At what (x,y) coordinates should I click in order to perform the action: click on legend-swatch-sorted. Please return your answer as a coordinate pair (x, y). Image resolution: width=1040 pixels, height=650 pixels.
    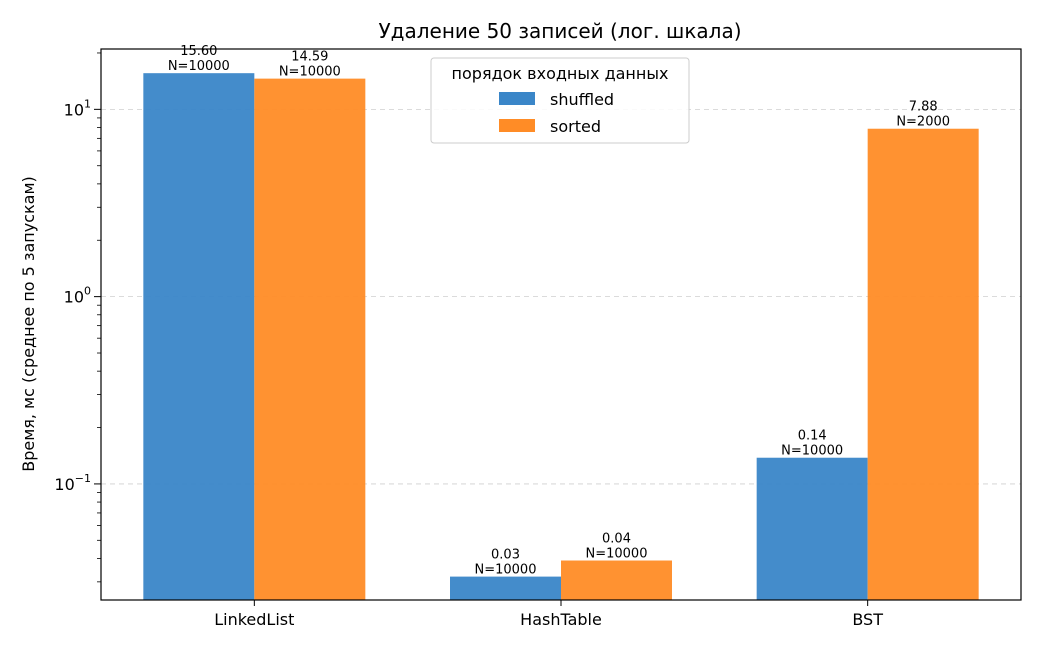
    Looking at the image, I should click on (517, 125).